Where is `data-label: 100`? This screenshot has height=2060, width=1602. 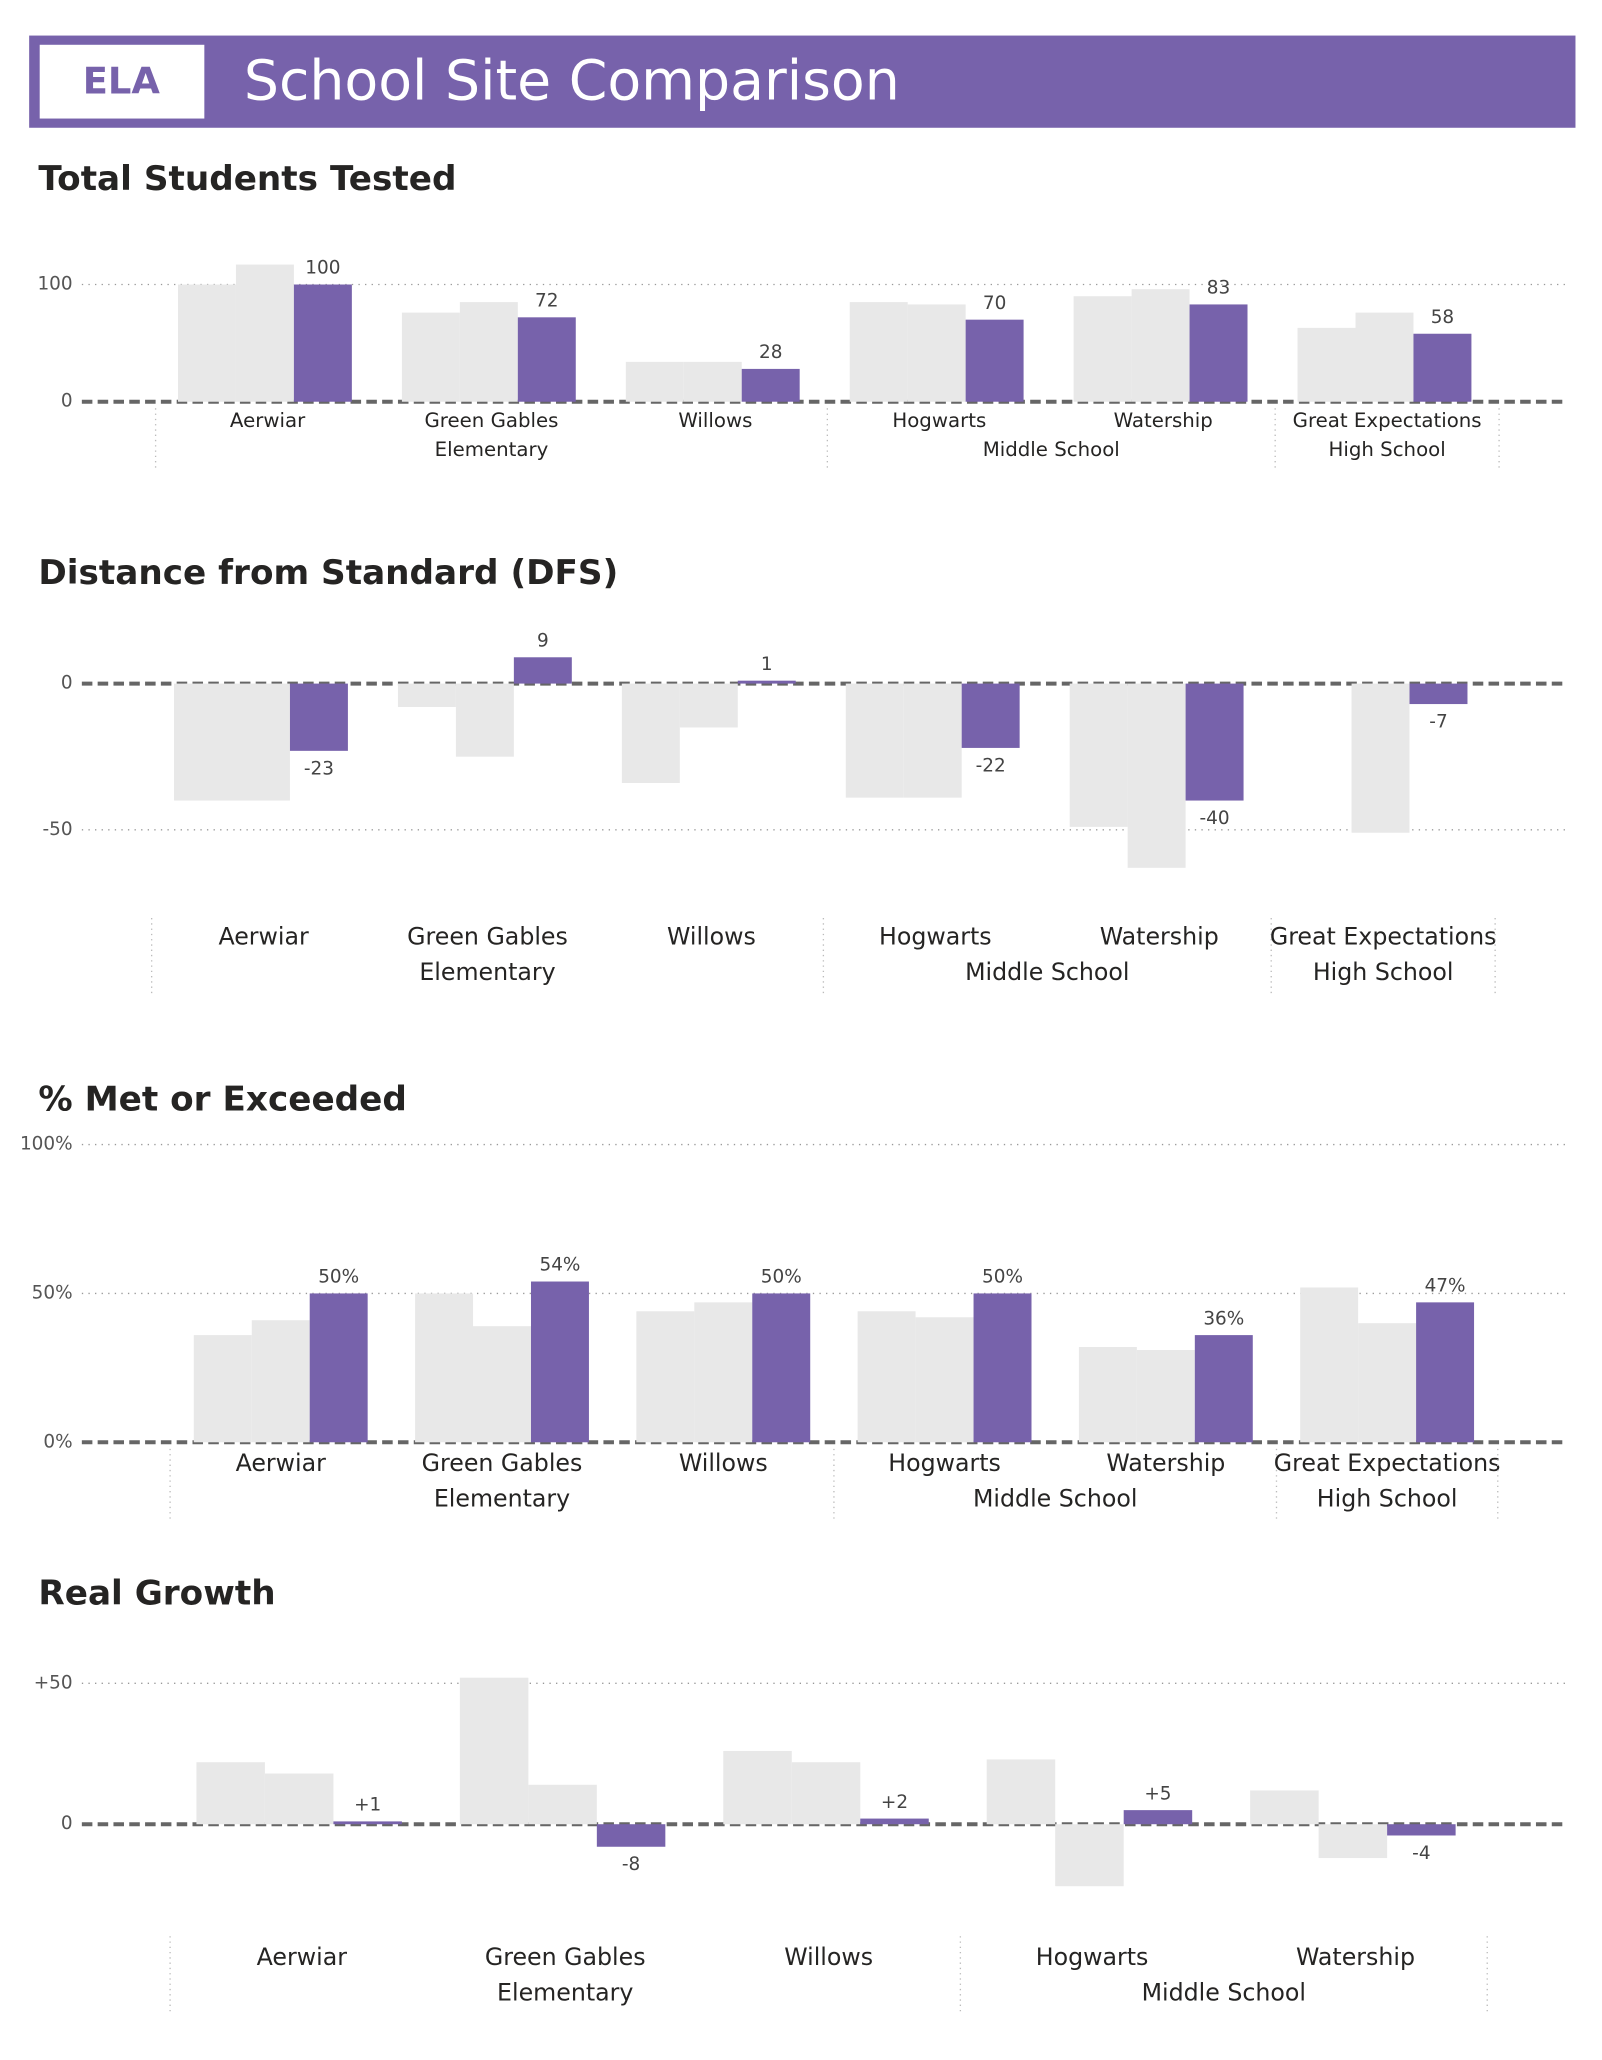 data-label: 100 is located at coordinates (322, 268).